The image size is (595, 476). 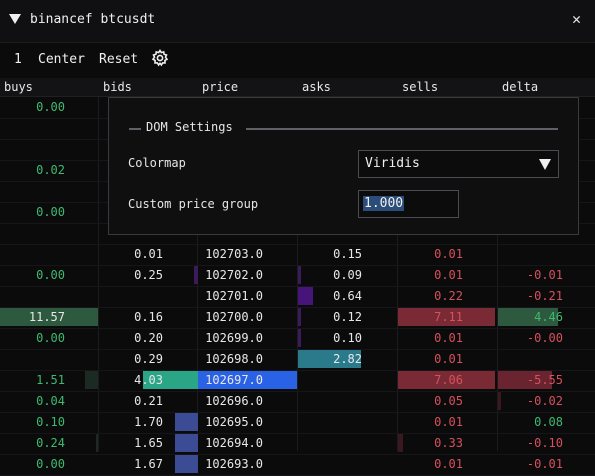 I want to click on legend-line-left, so click(x=135, y=129).